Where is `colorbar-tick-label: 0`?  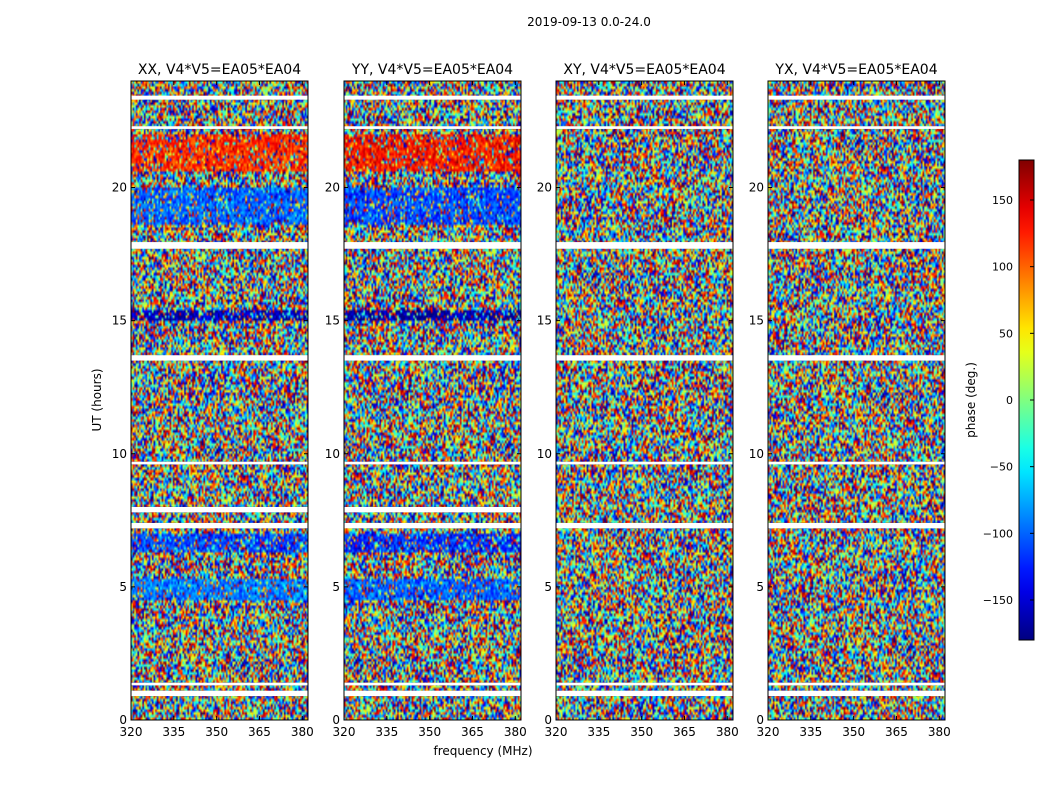
colorbar-tick-label: 0 is located at coordinates (1009, 400).